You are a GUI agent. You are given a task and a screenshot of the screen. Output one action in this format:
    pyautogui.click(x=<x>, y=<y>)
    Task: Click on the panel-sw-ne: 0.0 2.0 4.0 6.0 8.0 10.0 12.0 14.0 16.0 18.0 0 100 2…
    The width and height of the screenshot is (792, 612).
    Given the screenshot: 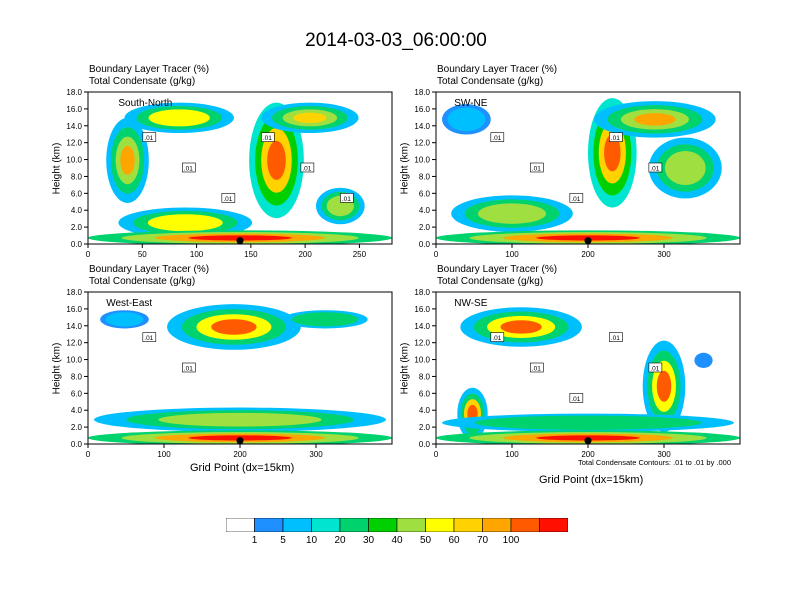 What is the action you would take?
    pyautogui.click(x=577, y=173)
    